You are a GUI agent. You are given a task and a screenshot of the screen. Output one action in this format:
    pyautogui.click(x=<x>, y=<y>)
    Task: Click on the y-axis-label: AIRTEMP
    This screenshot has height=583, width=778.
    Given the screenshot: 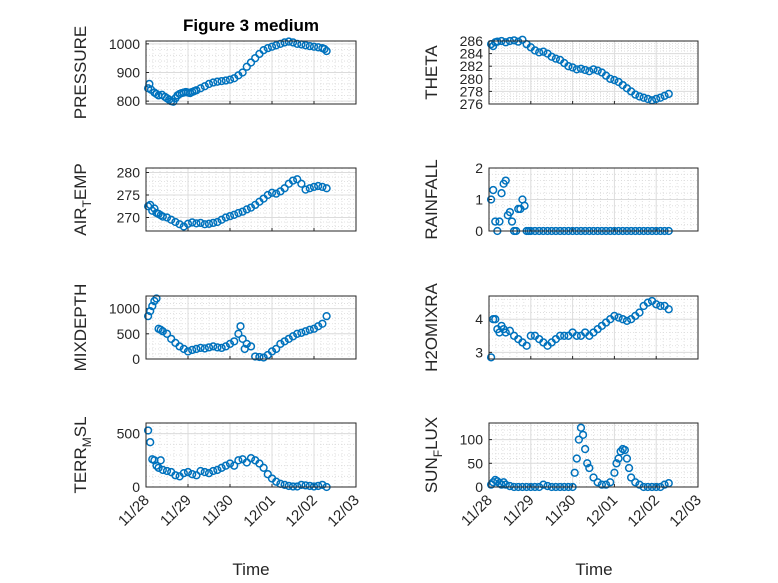 What is the action you would take?
    pyautogui.click(x=82, y=199)
    